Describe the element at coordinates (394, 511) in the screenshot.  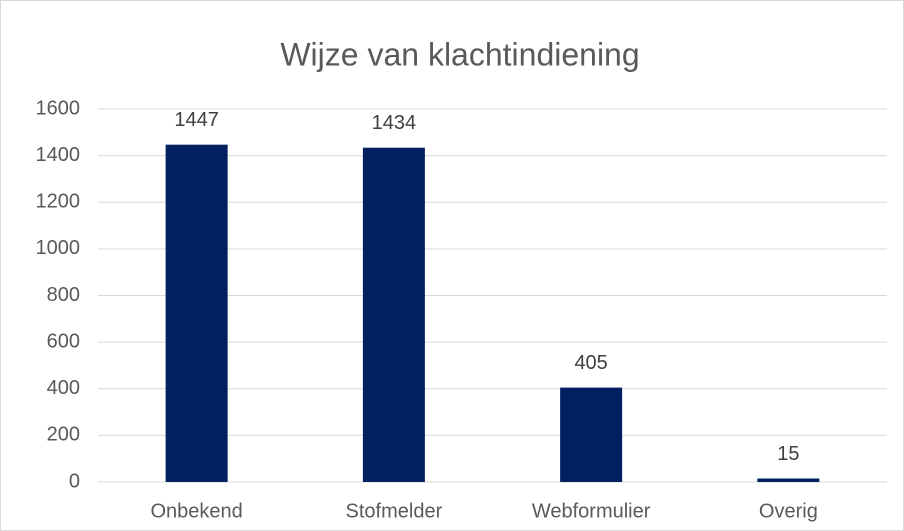
I see `x-tick-label: Stofmelder` at that location.